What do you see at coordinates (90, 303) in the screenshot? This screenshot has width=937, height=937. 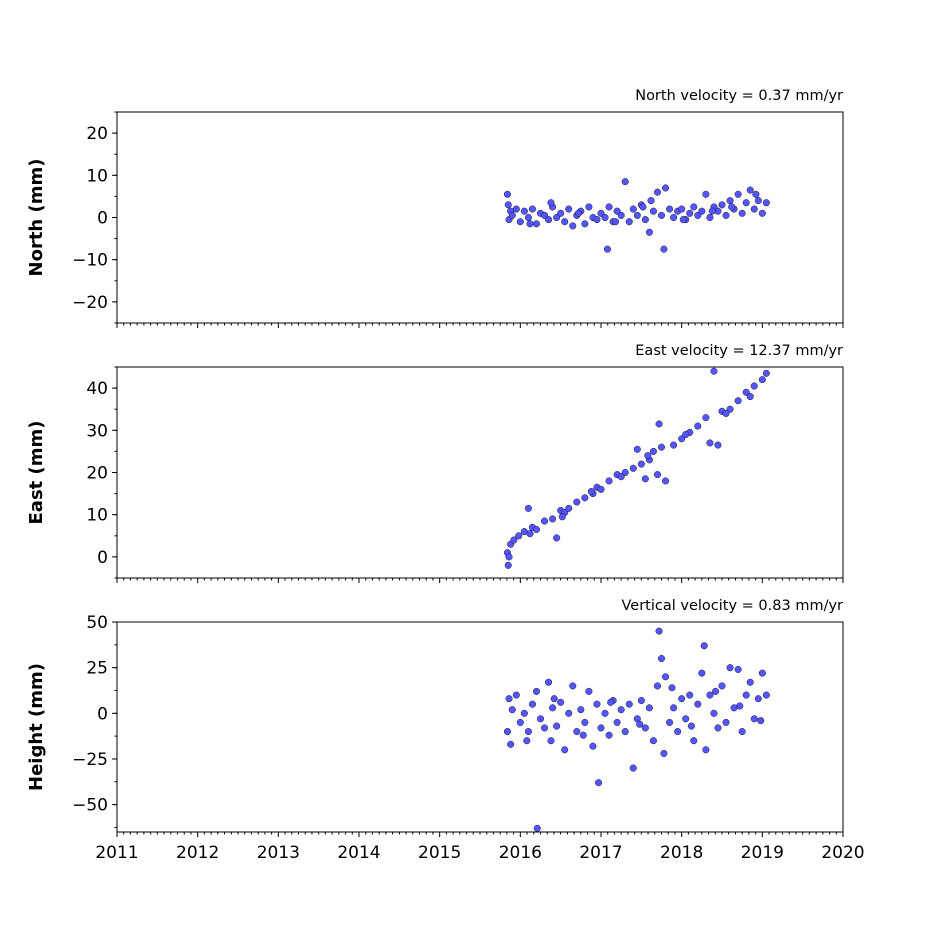 I see `north-ytick-label: −20` at bounding box center [90, 303].